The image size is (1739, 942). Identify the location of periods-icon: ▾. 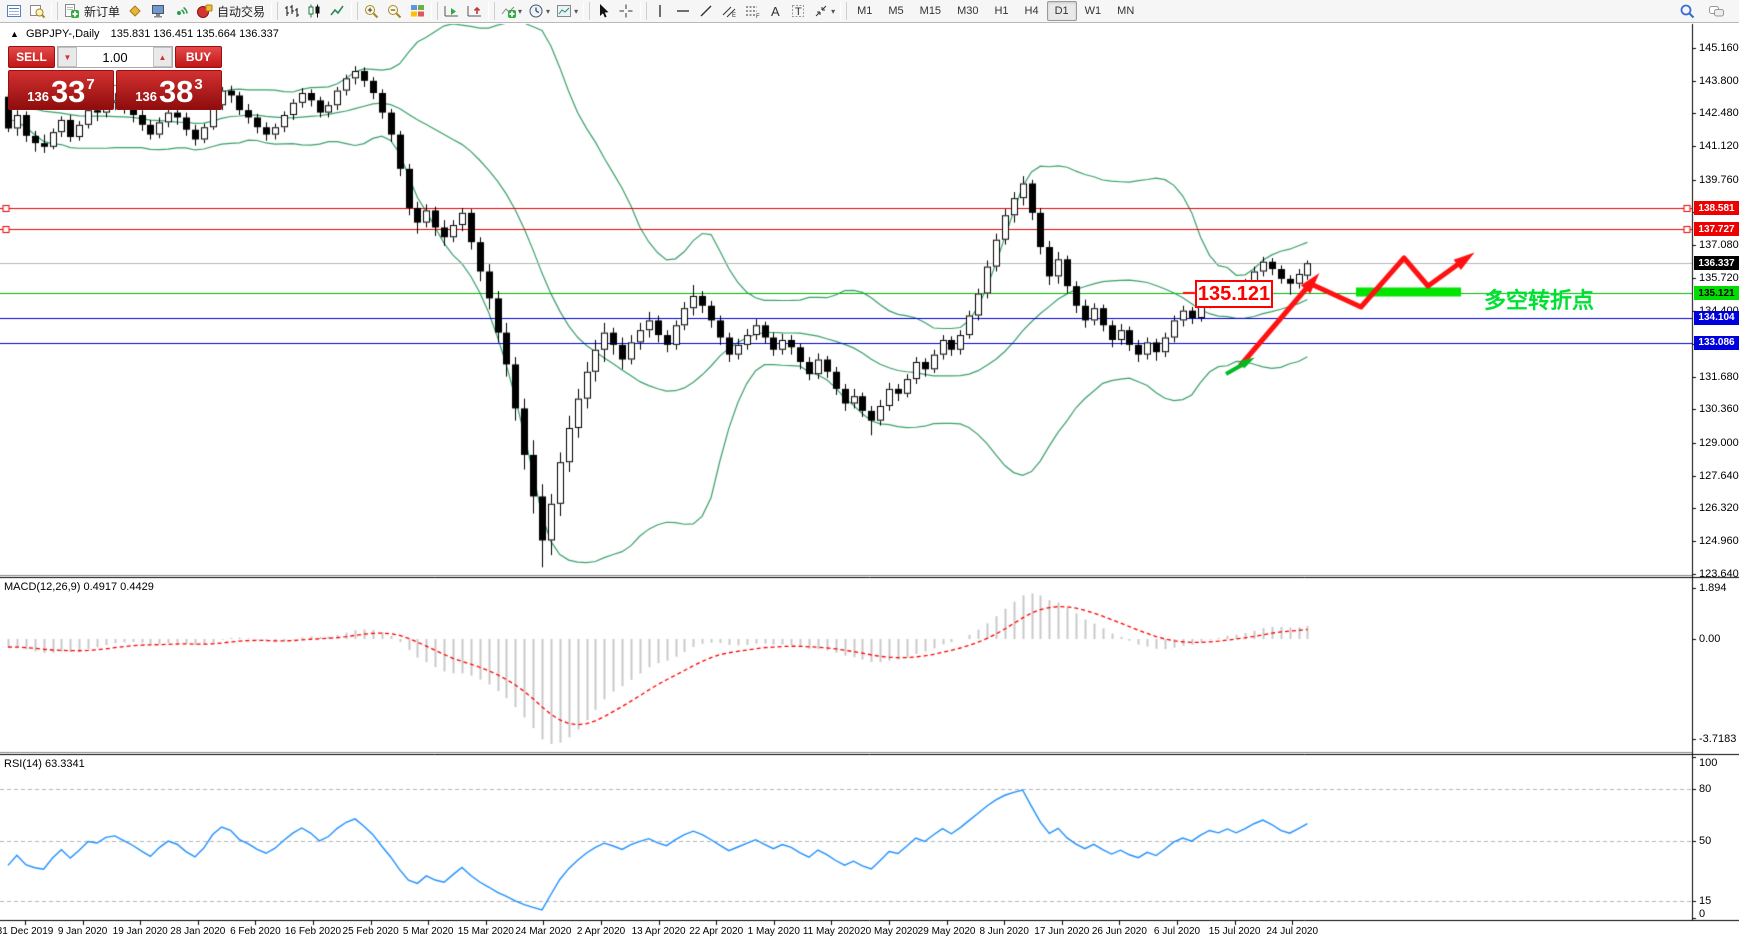
(539, 11).